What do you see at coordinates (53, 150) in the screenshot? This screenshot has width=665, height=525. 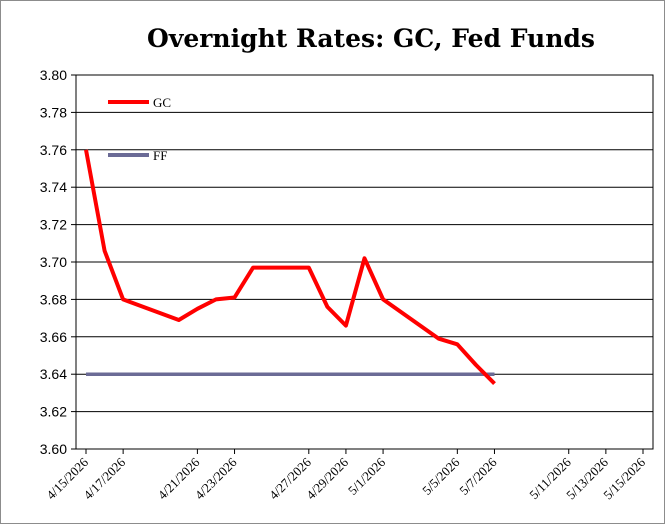 I see `ytick-label-8: 3.76` at bounding box center [53, 150].